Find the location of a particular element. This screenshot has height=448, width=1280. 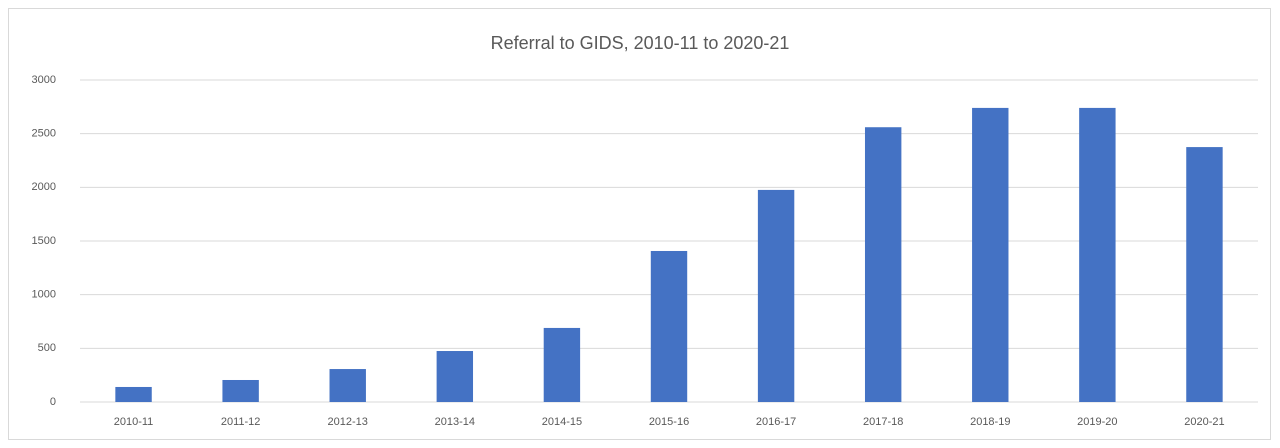

x-tick-label: 2020-21 is located at coordinates (1204, 422).